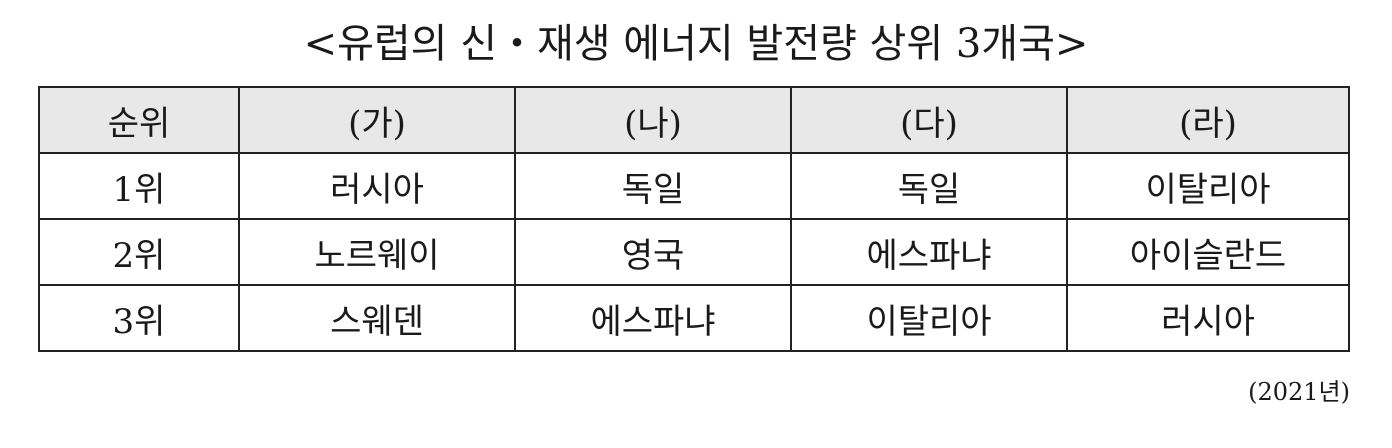 The width and height of the screenshot is (1392, 448). Describe the element at coordinates (139, 120) in the screenshot. I see `header-rank: 순위` at that location.